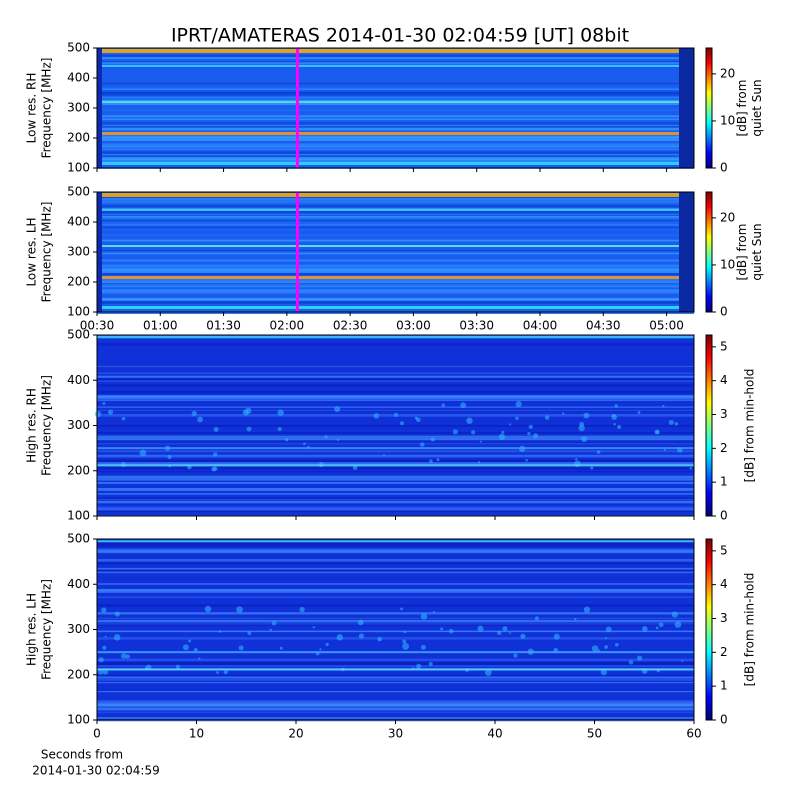 The width and height of the screenshot is (800, 804). What do you see at coordinates (724, 312) in the screenshot?
I see `colorbar-tick-label: 0` at bounding box center [724, 312].